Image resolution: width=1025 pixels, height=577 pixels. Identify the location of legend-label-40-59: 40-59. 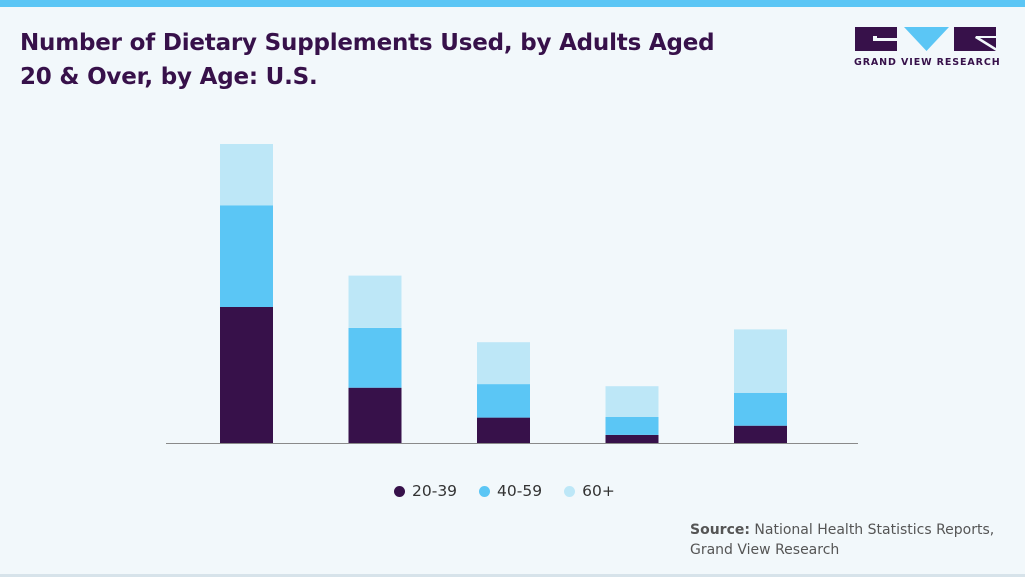
(520, 491).